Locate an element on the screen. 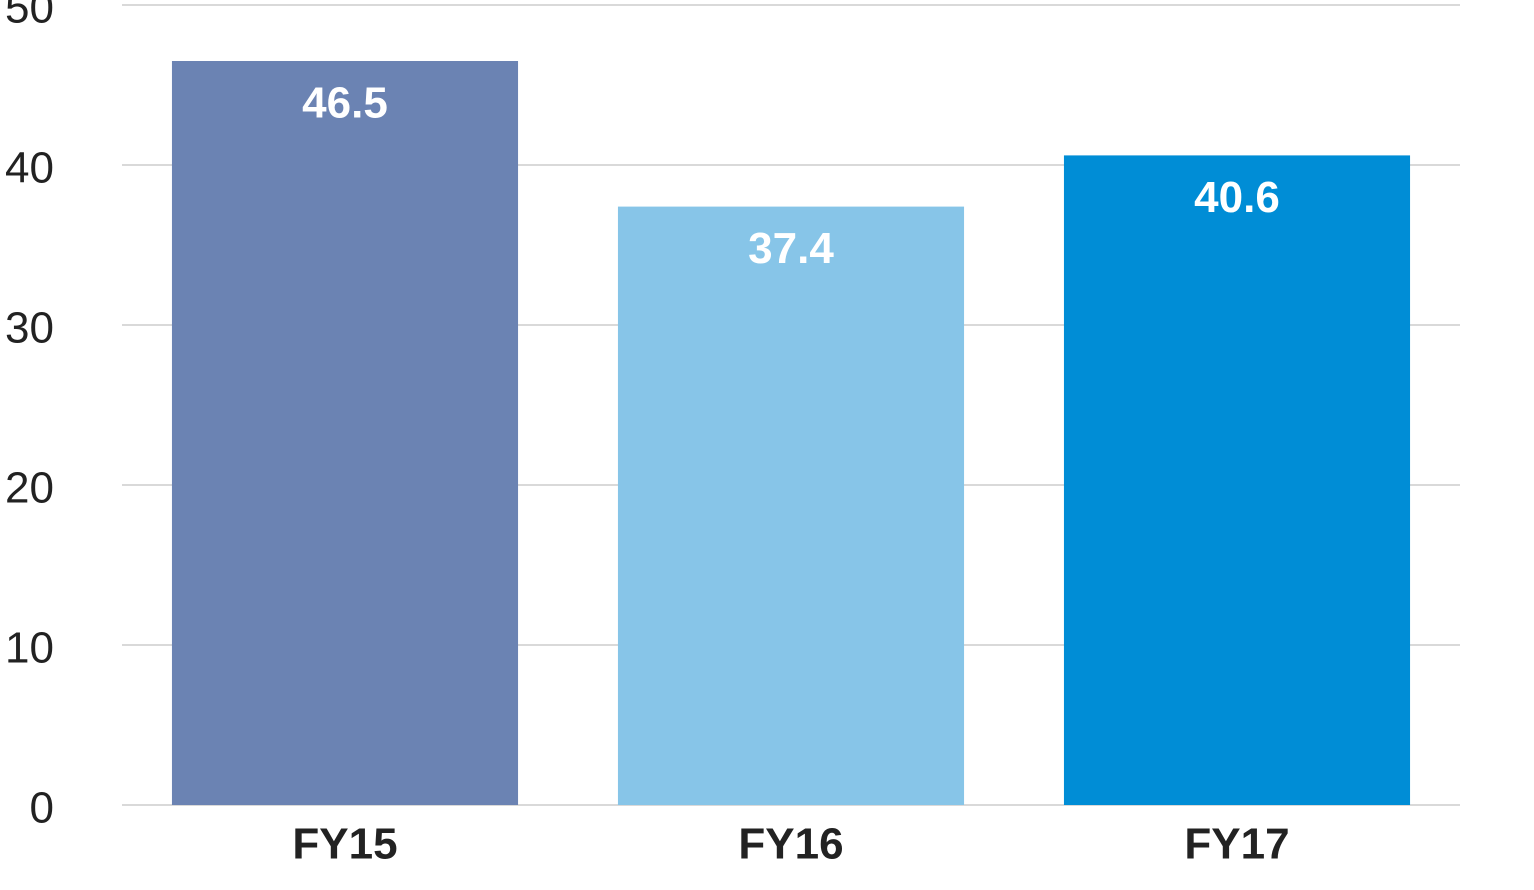 The image size is (1534, 890). value-label: 37.4 is located at coordinates (791, 248).